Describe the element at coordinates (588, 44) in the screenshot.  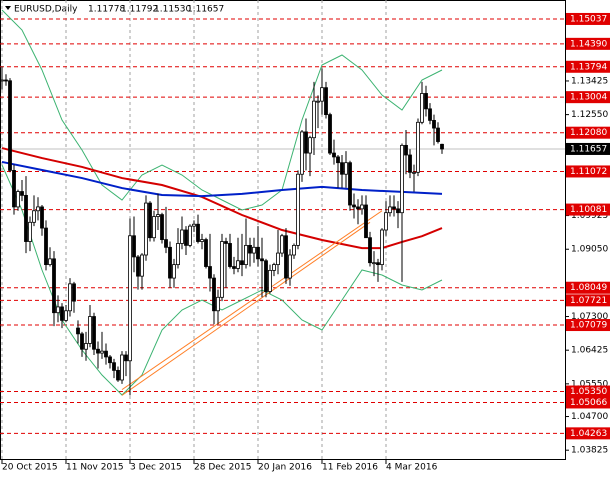
I see `level-label: 1.14390` at that location.